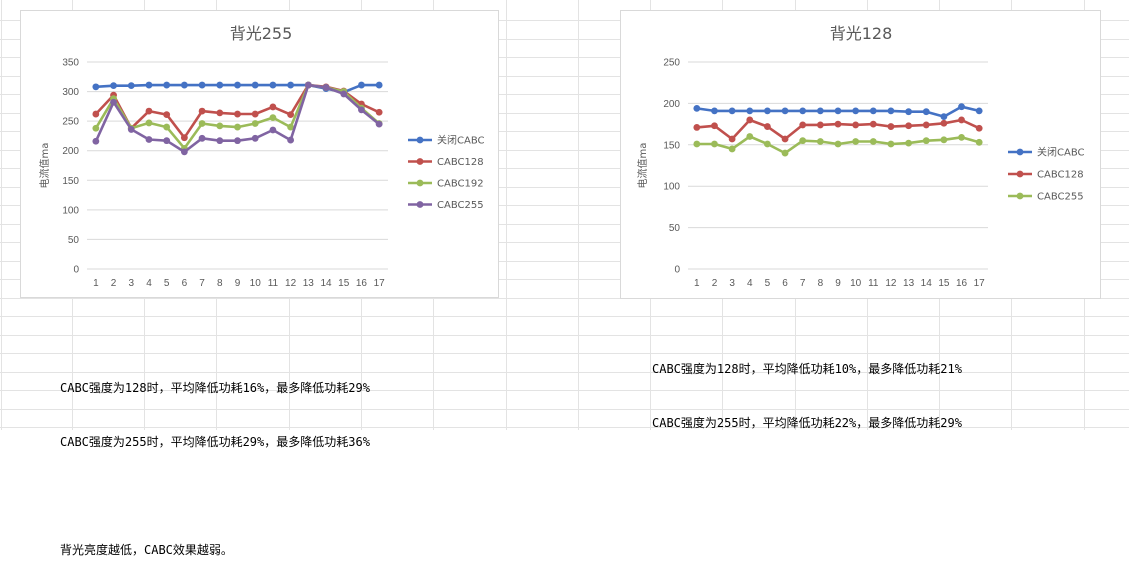 Image resolution: width=1129 pixels, height=577 pixels. What do you see at coordinates (215, 496) in the screenshot?
I see `note-line` at bounding box center [215, 496].